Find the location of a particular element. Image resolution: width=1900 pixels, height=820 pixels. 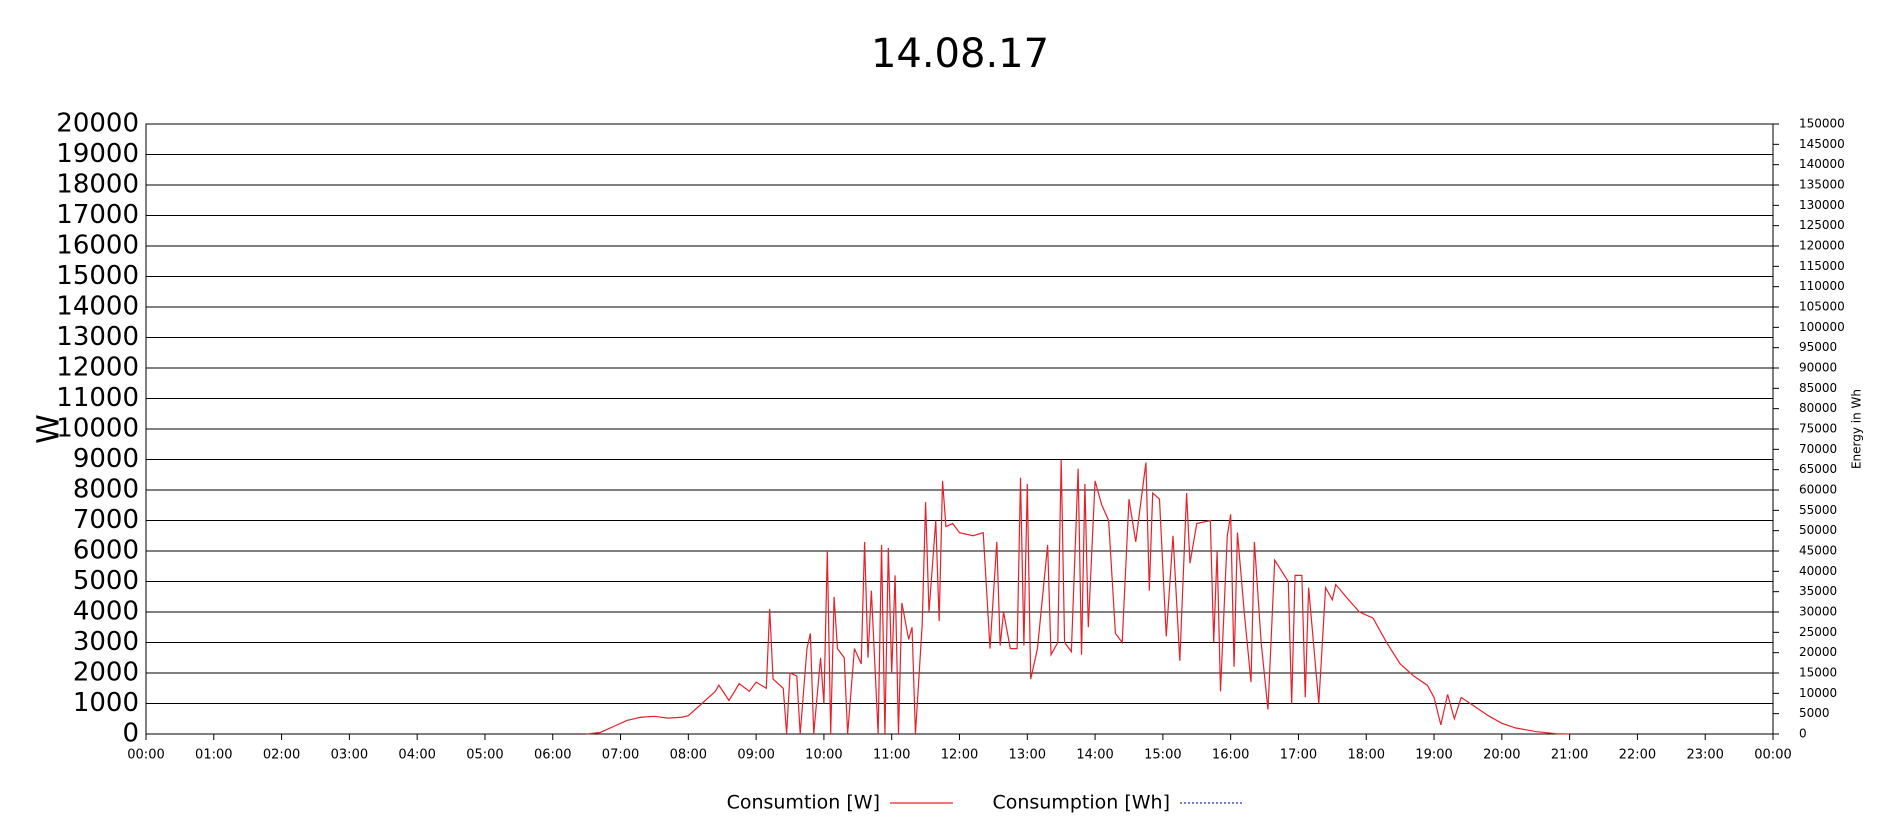

y-tick-label: 16000 is located at coordinates (97, 246).